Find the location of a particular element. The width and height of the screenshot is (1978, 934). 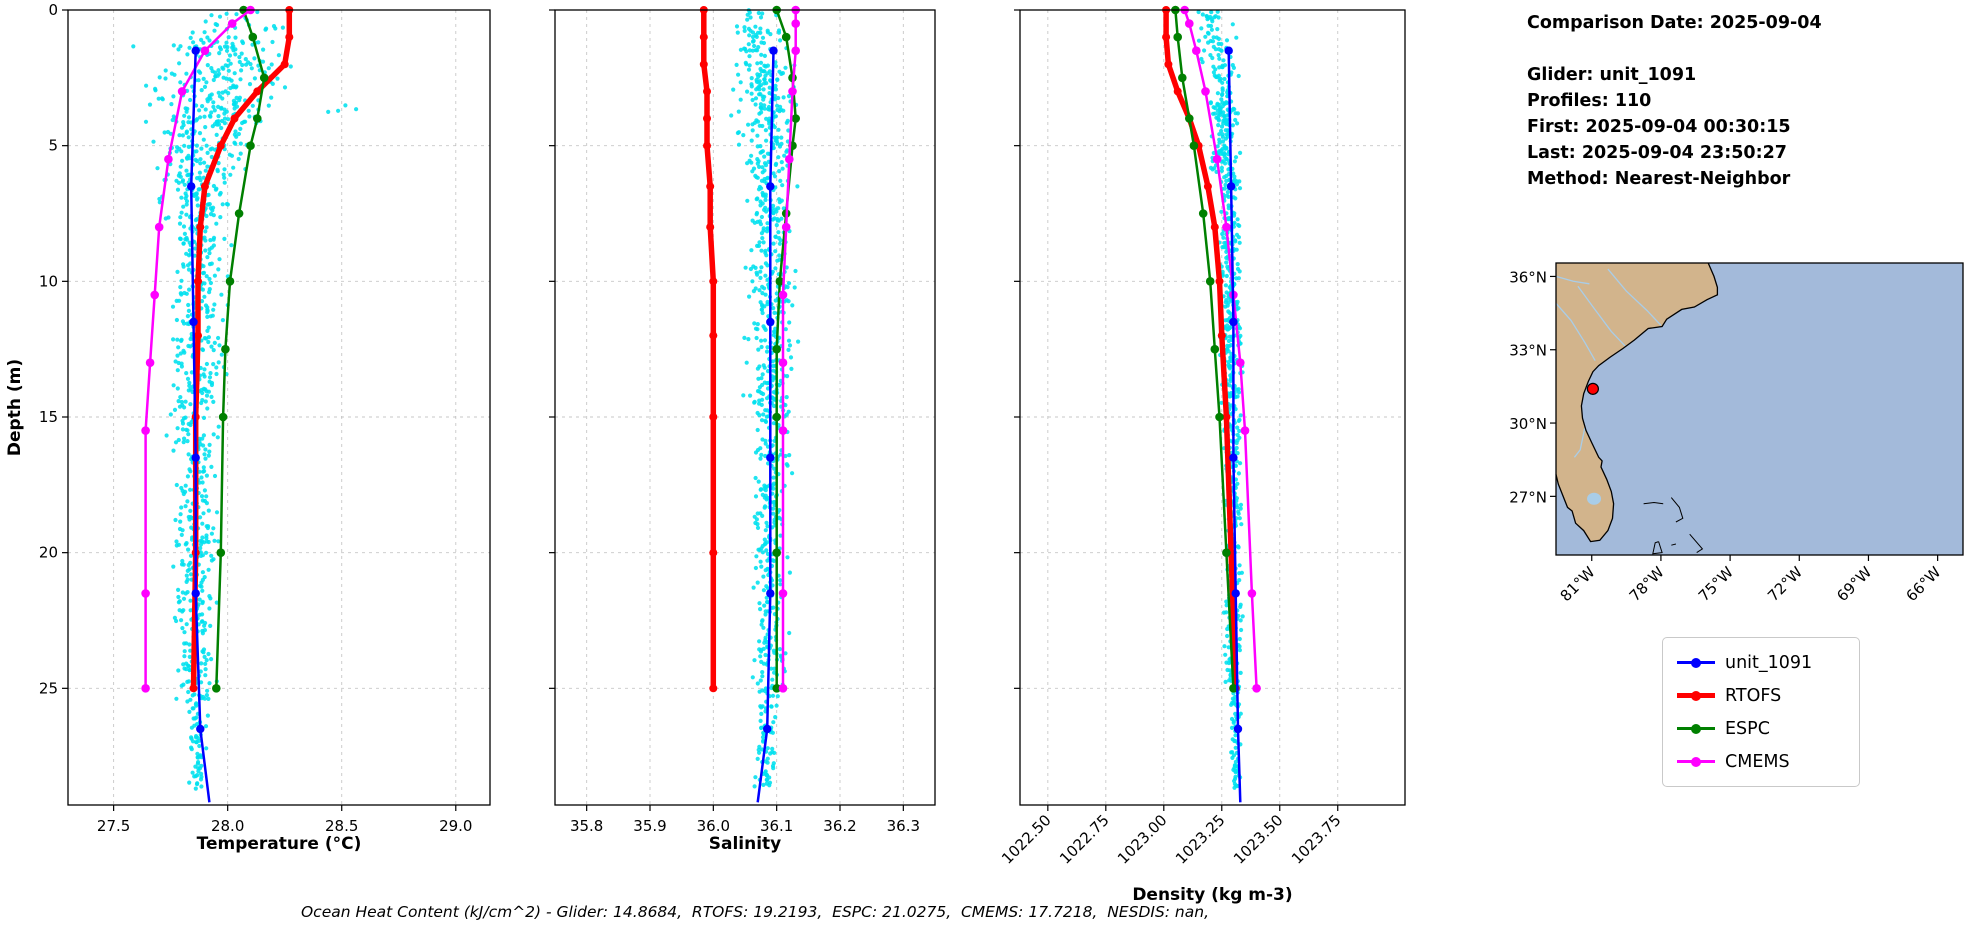

svg-text: 10 is located at coordinates (48, 281).